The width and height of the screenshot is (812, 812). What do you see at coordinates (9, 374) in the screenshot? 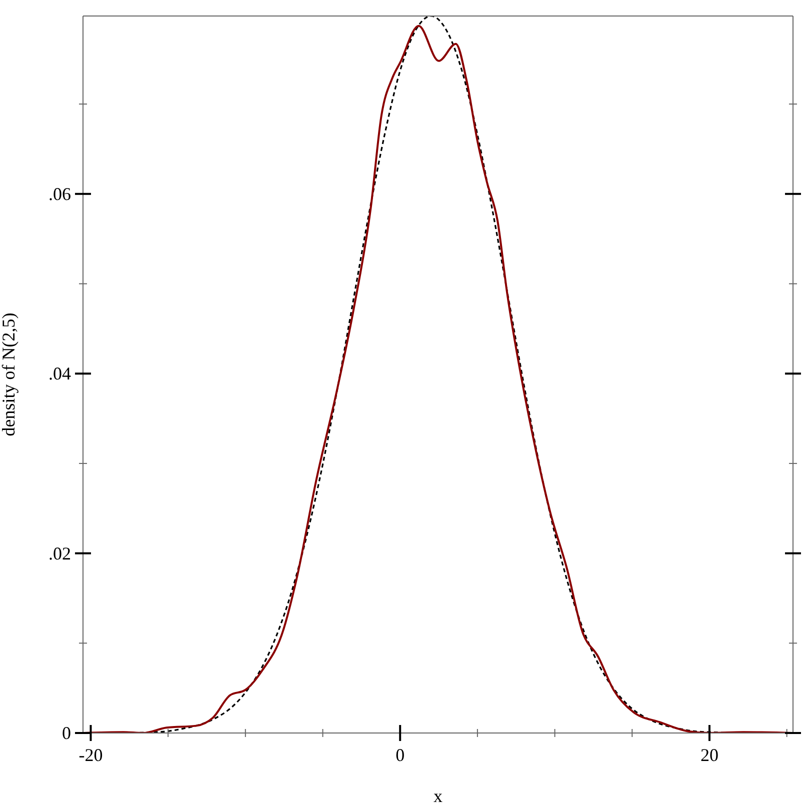
I see `y-axis-title: density of N(2,5)` at bounding box center [9, 374].